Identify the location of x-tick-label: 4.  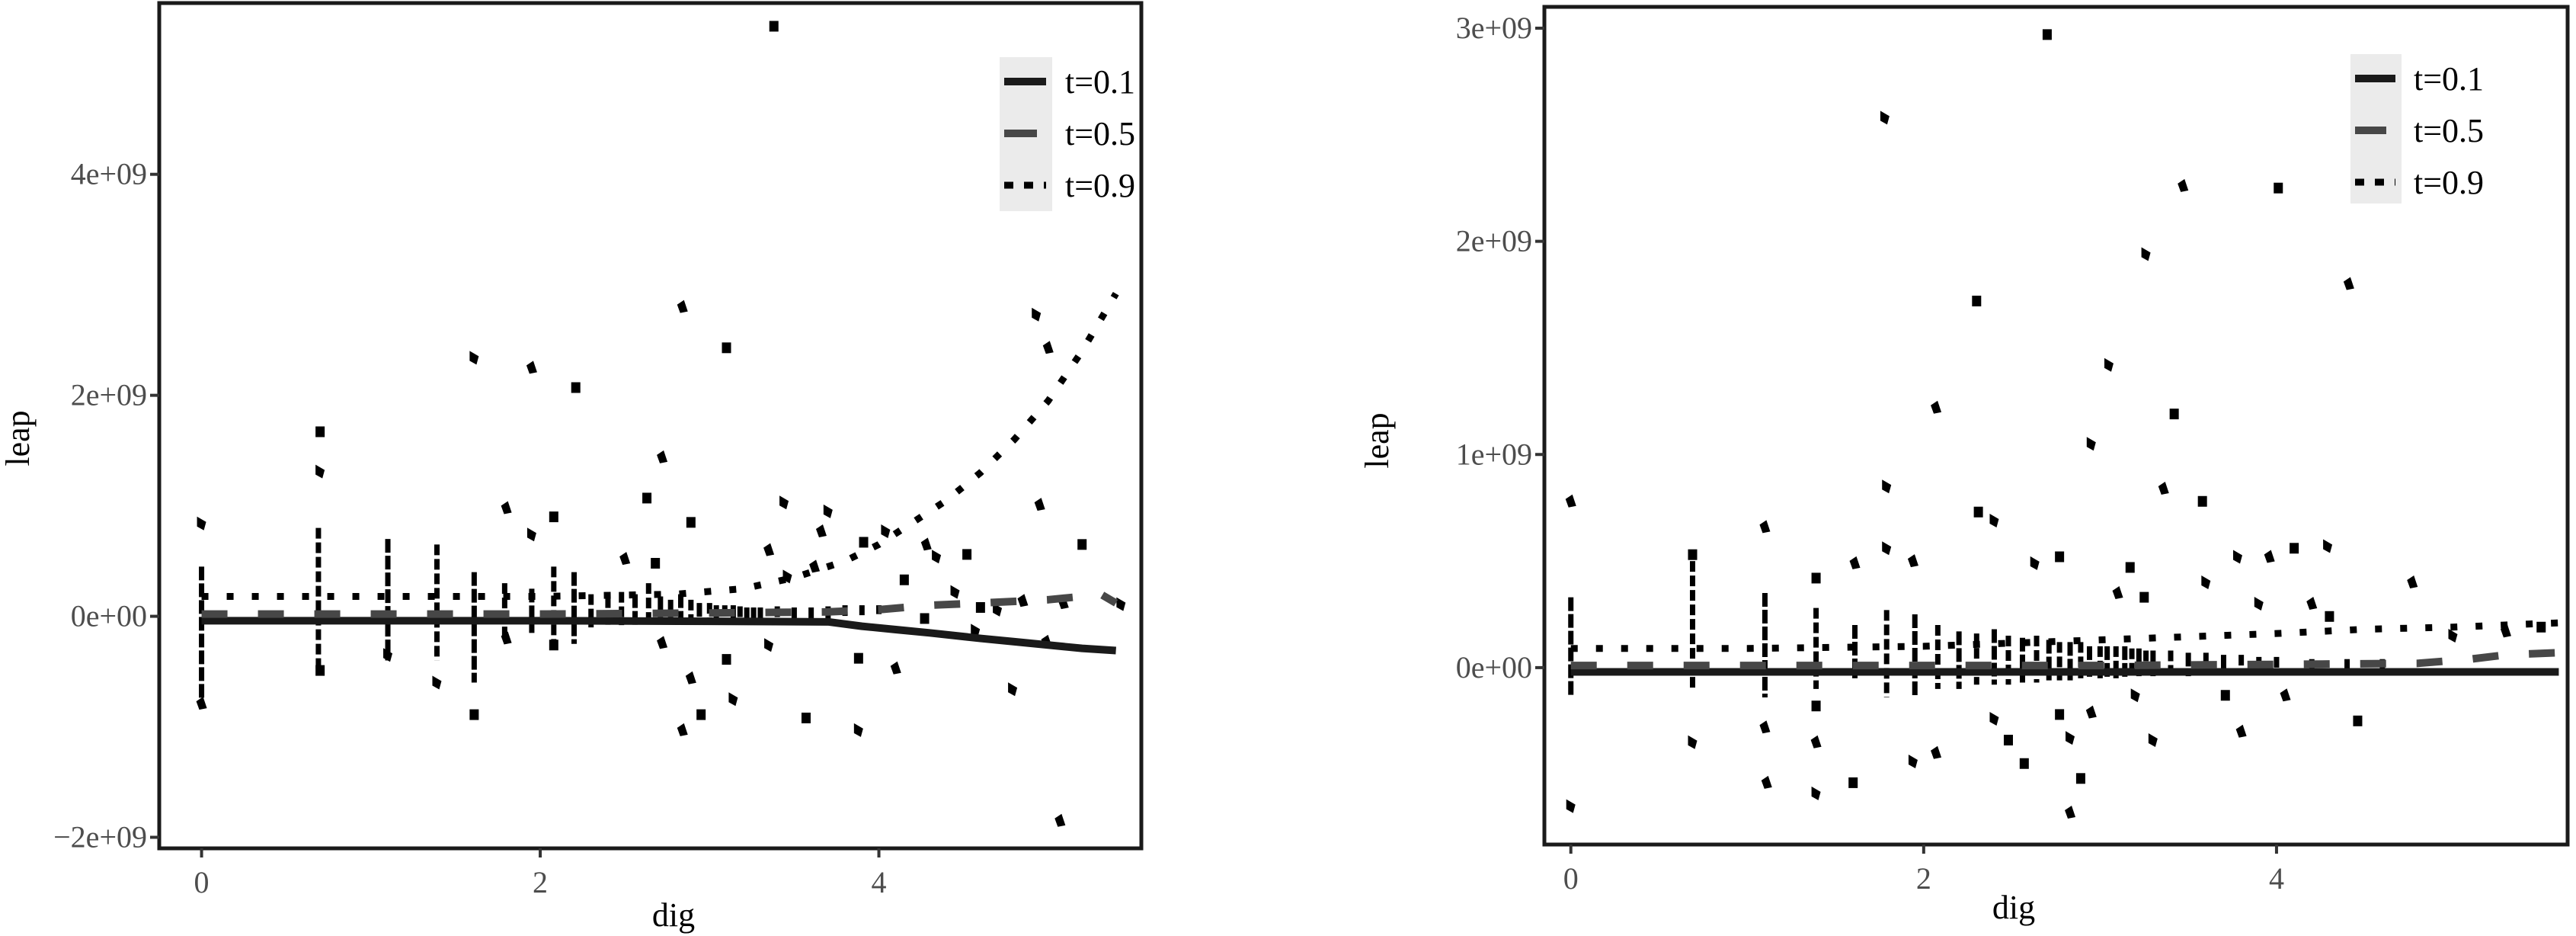
(2276, 878).